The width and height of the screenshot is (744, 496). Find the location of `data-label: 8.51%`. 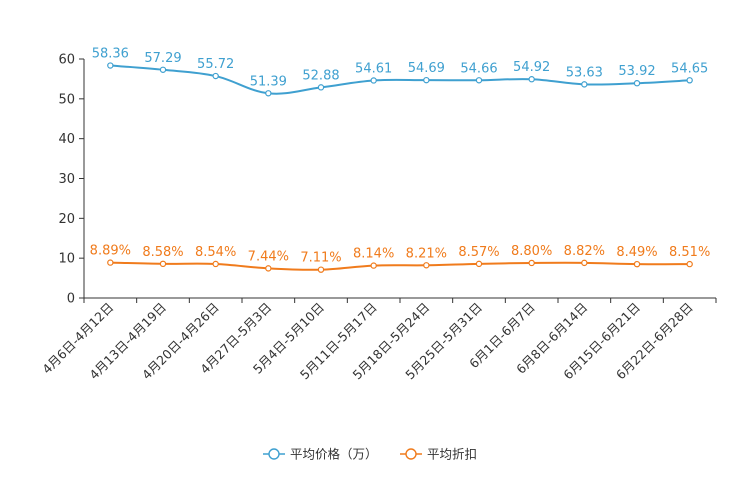

data-label: 8.51% is located at coordinates (689, 252).